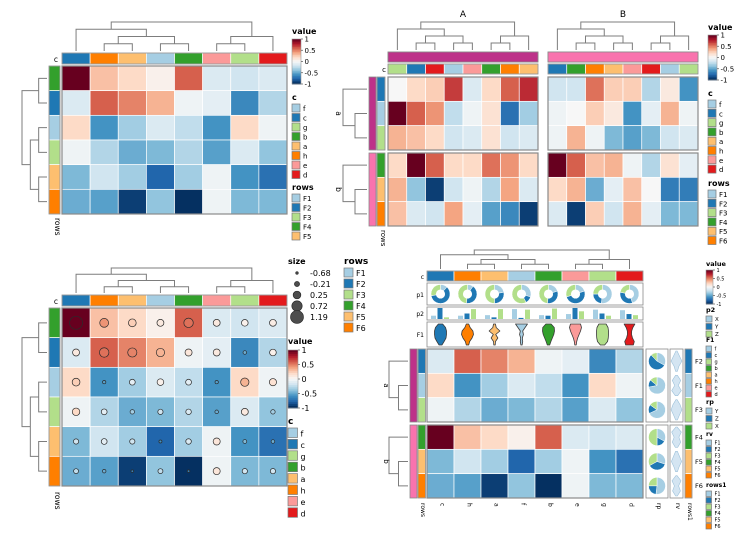 The height and width of the screenshot is (533, 750). Describe the element at coordinates (723, 36) in the screenshot. I see `colorbar-tick-label: 1` at that location.